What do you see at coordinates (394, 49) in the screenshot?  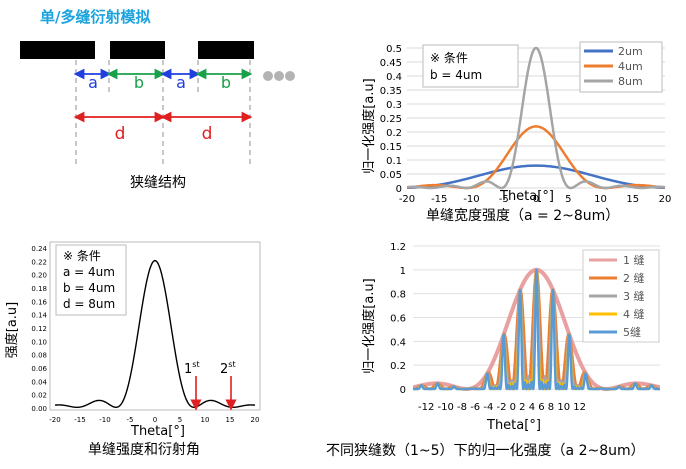 I see `y-tick-label: 0.5` at bounding box center [394, 49].